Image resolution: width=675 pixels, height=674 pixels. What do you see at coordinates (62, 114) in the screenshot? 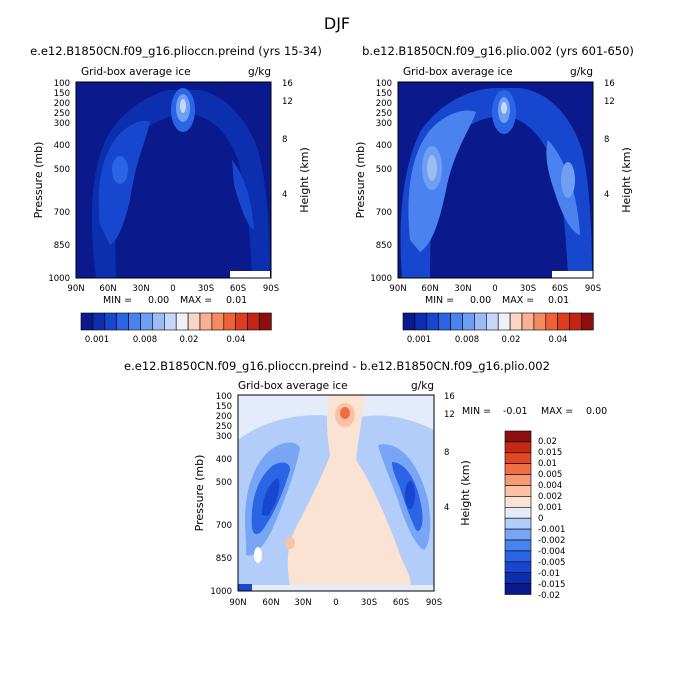
I see `y-tick-label: 250` at bounding box center [62, 114].